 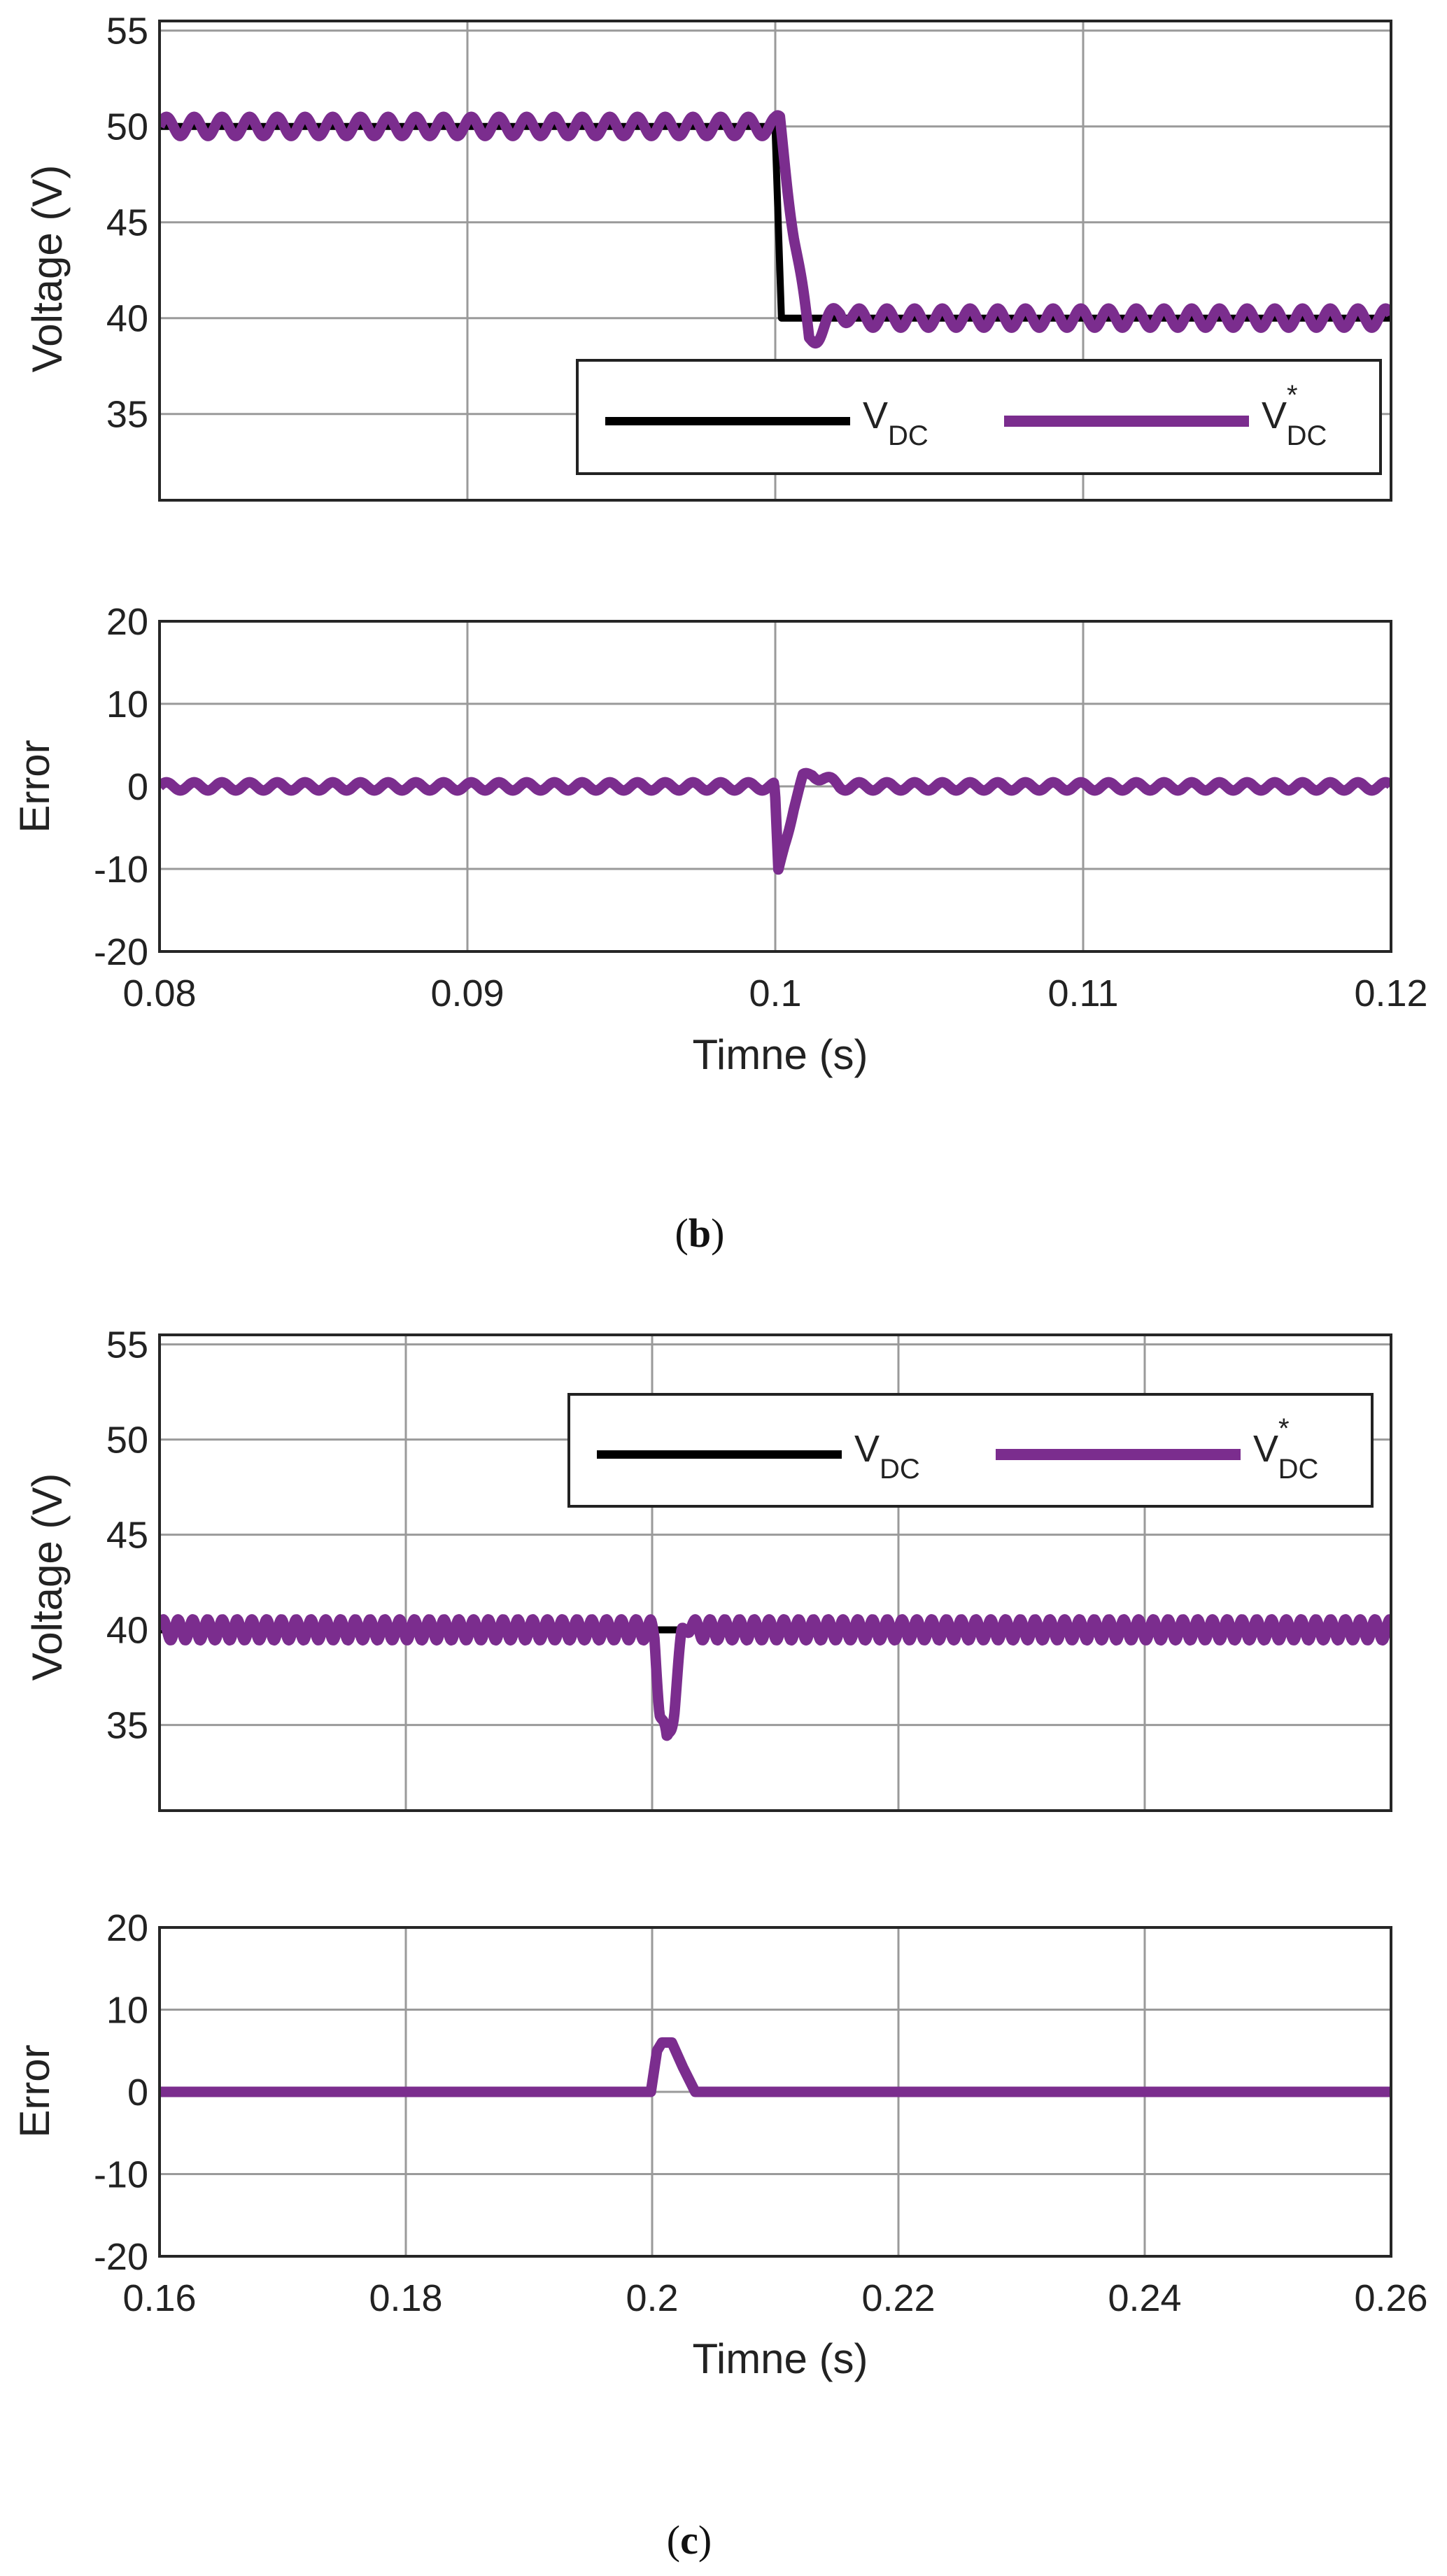 I want to click on panel-c-voltage-ytick-label-3: 50, so click(x=127, y=1441).